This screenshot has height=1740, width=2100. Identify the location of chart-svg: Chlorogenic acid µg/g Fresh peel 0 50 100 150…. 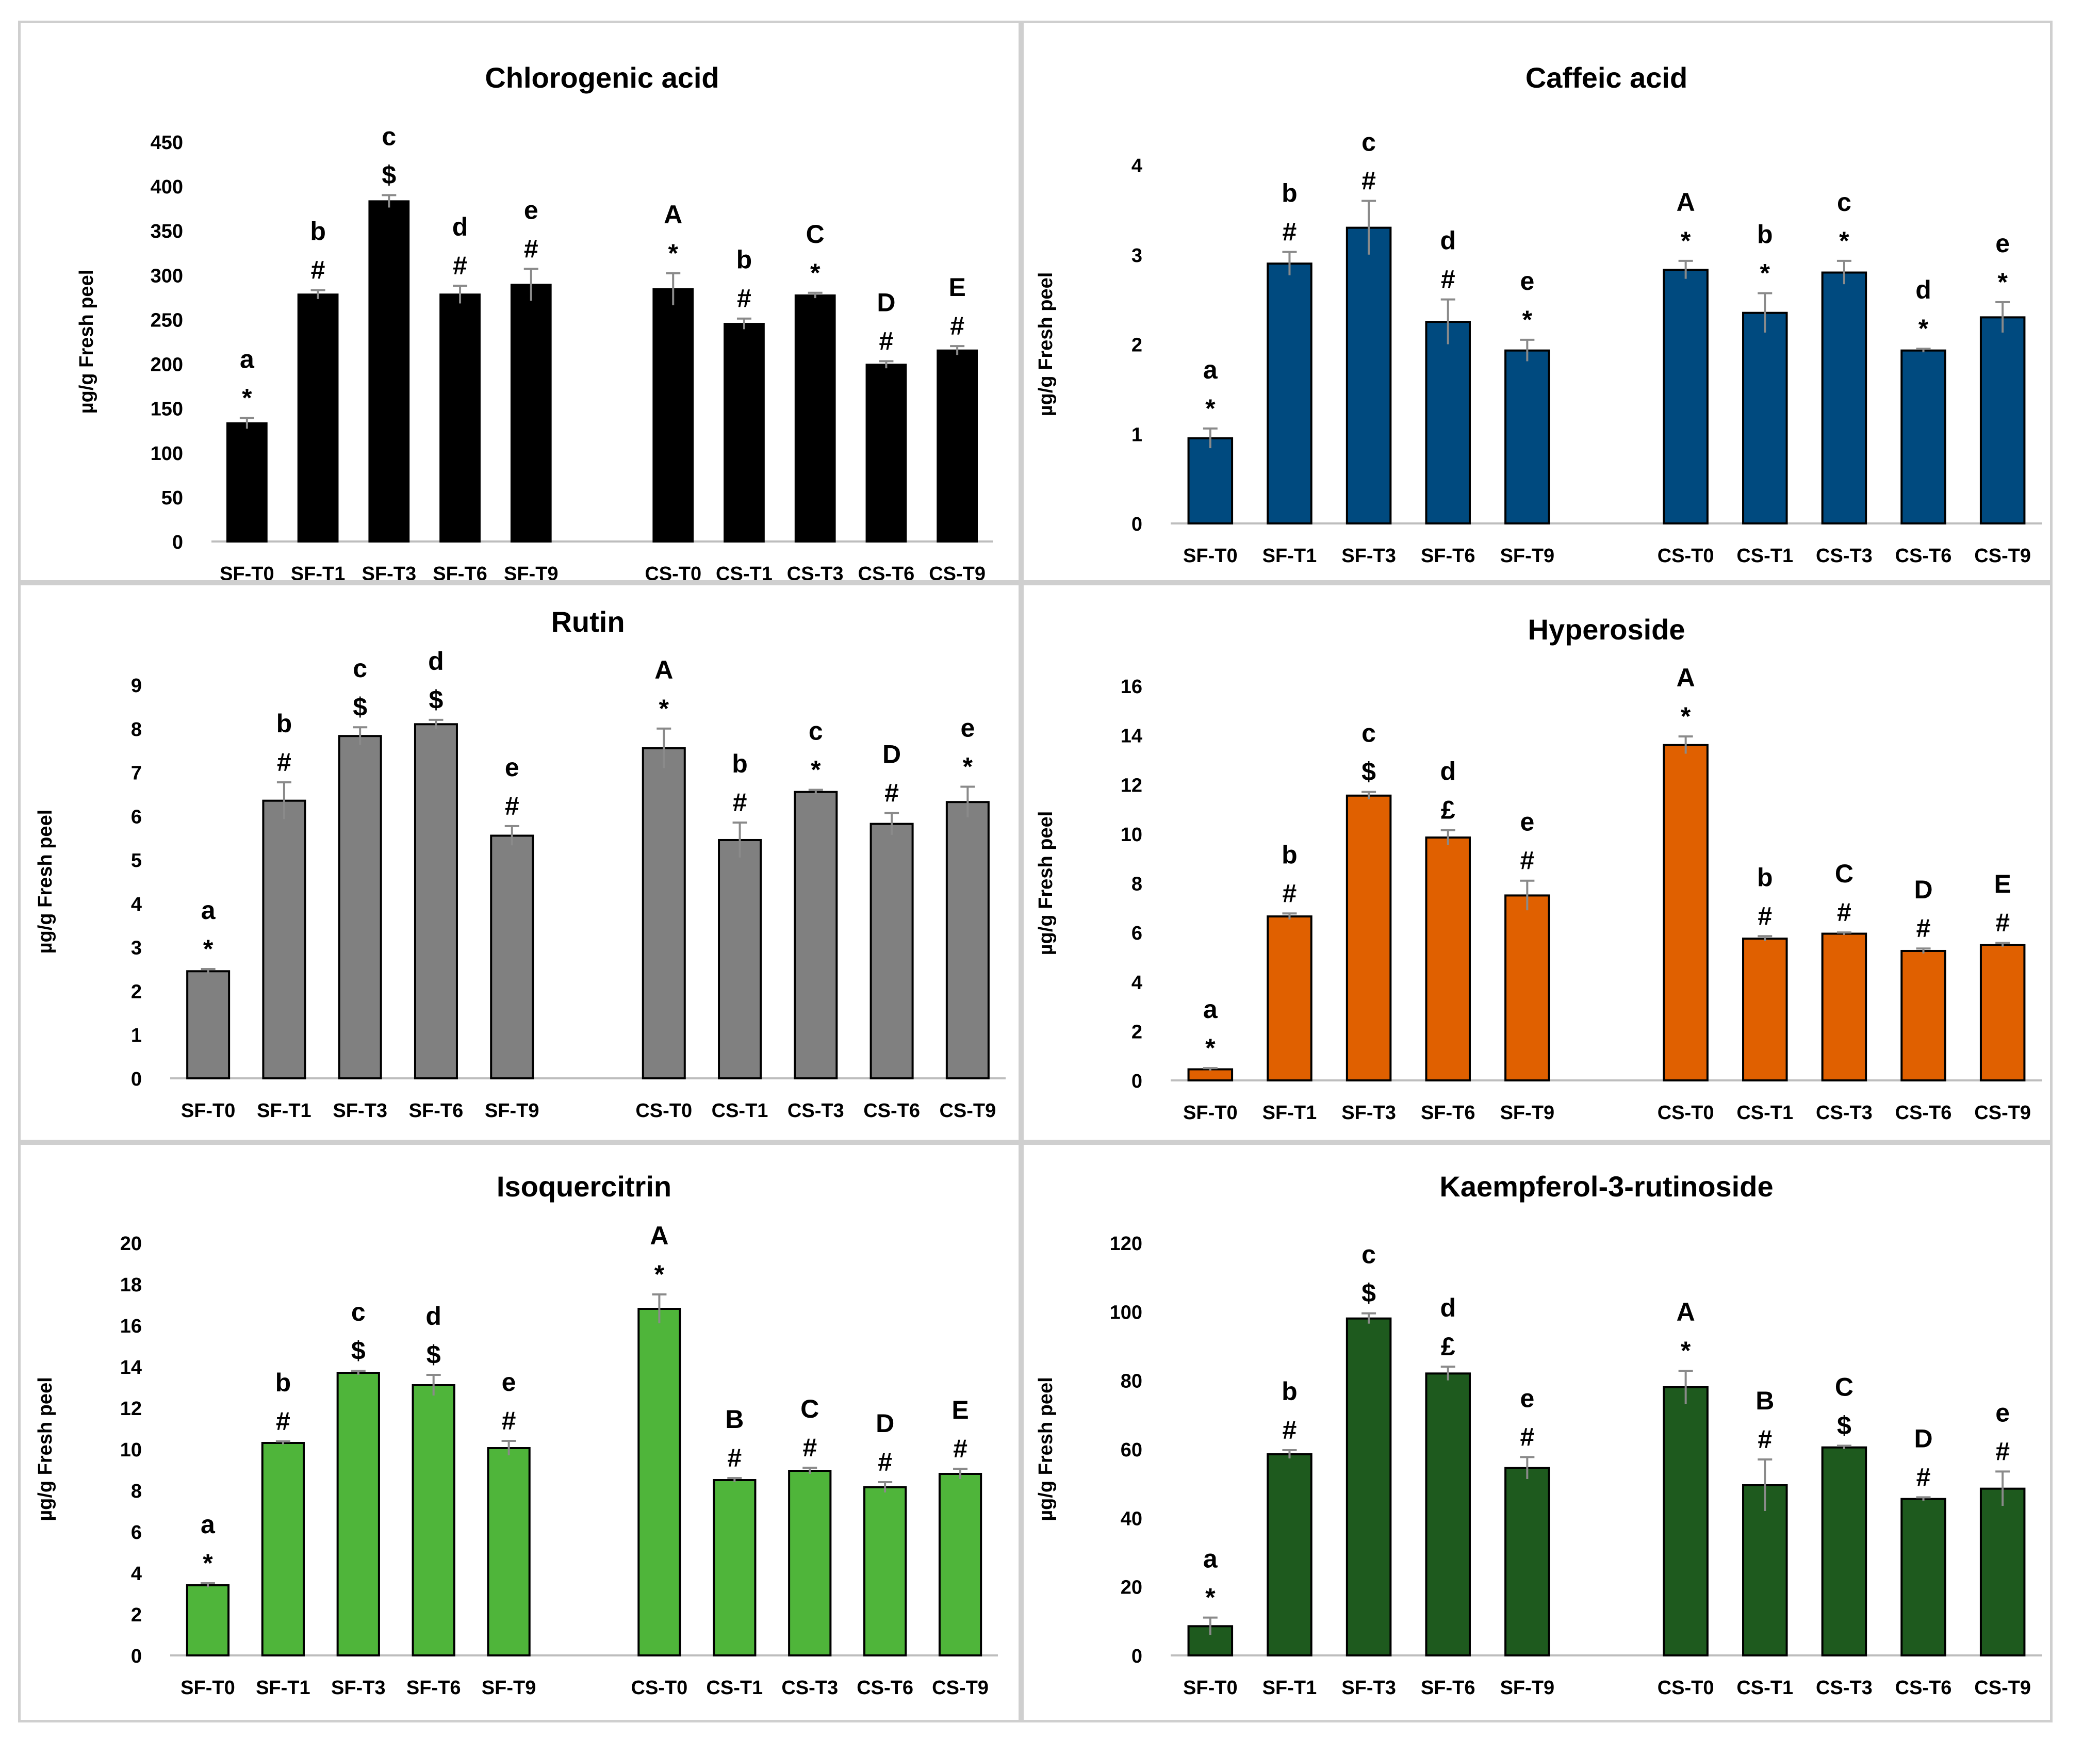
(535, 323).